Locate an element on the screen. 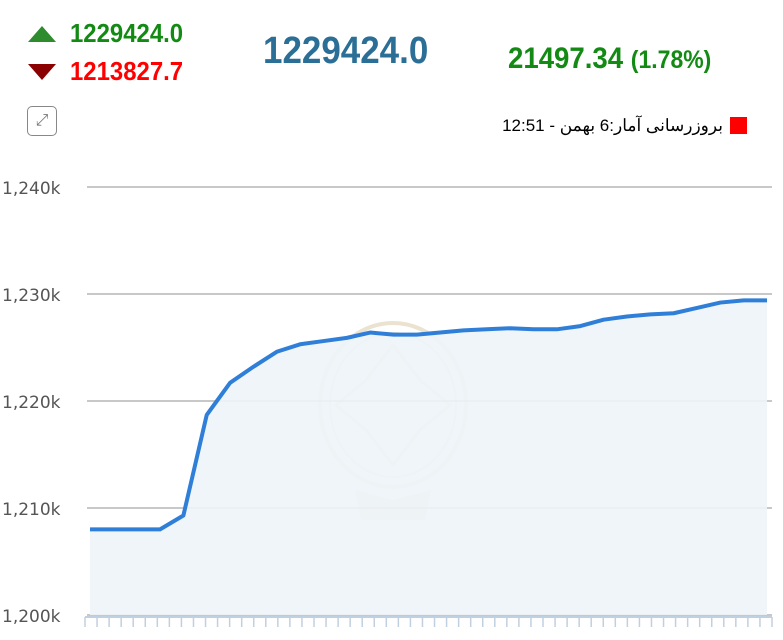  expand-icon: ⤢ is located at coordinates (42, 121).